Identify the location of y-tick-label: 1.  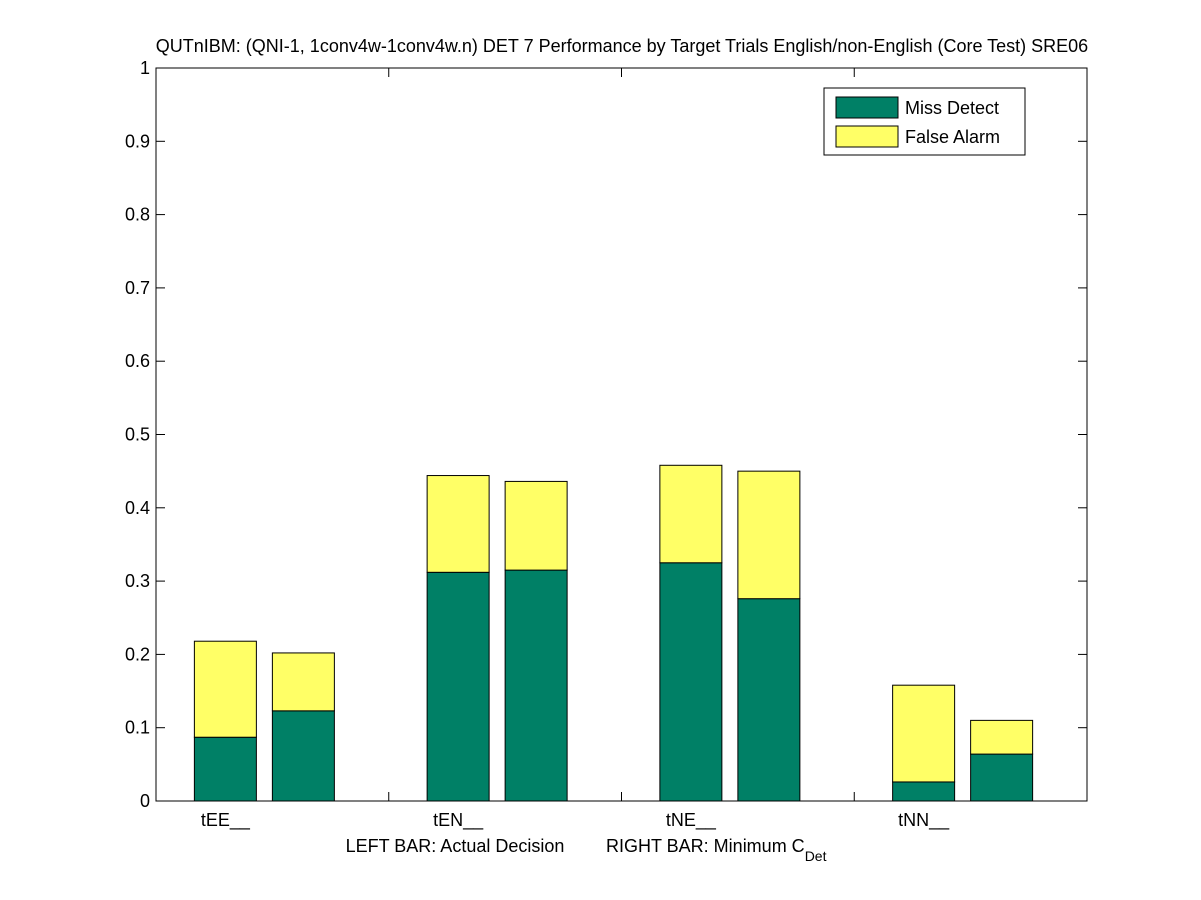
(145, 68).